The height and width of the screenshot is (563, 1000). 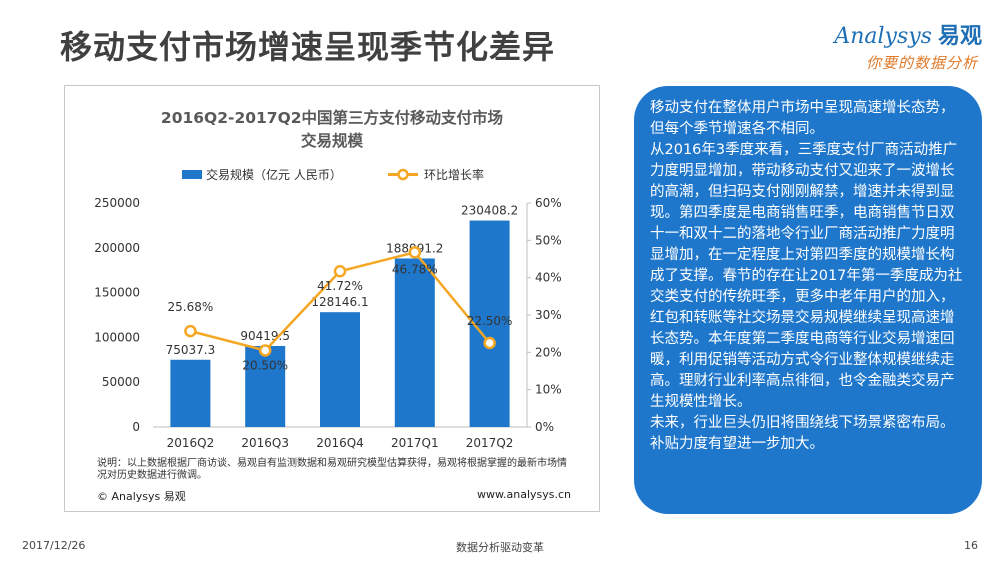 What do you see at coordinates (54, 545) in the screenshot?
I see `footer-date: 2017/12/26` at bounding box center [54, 545].